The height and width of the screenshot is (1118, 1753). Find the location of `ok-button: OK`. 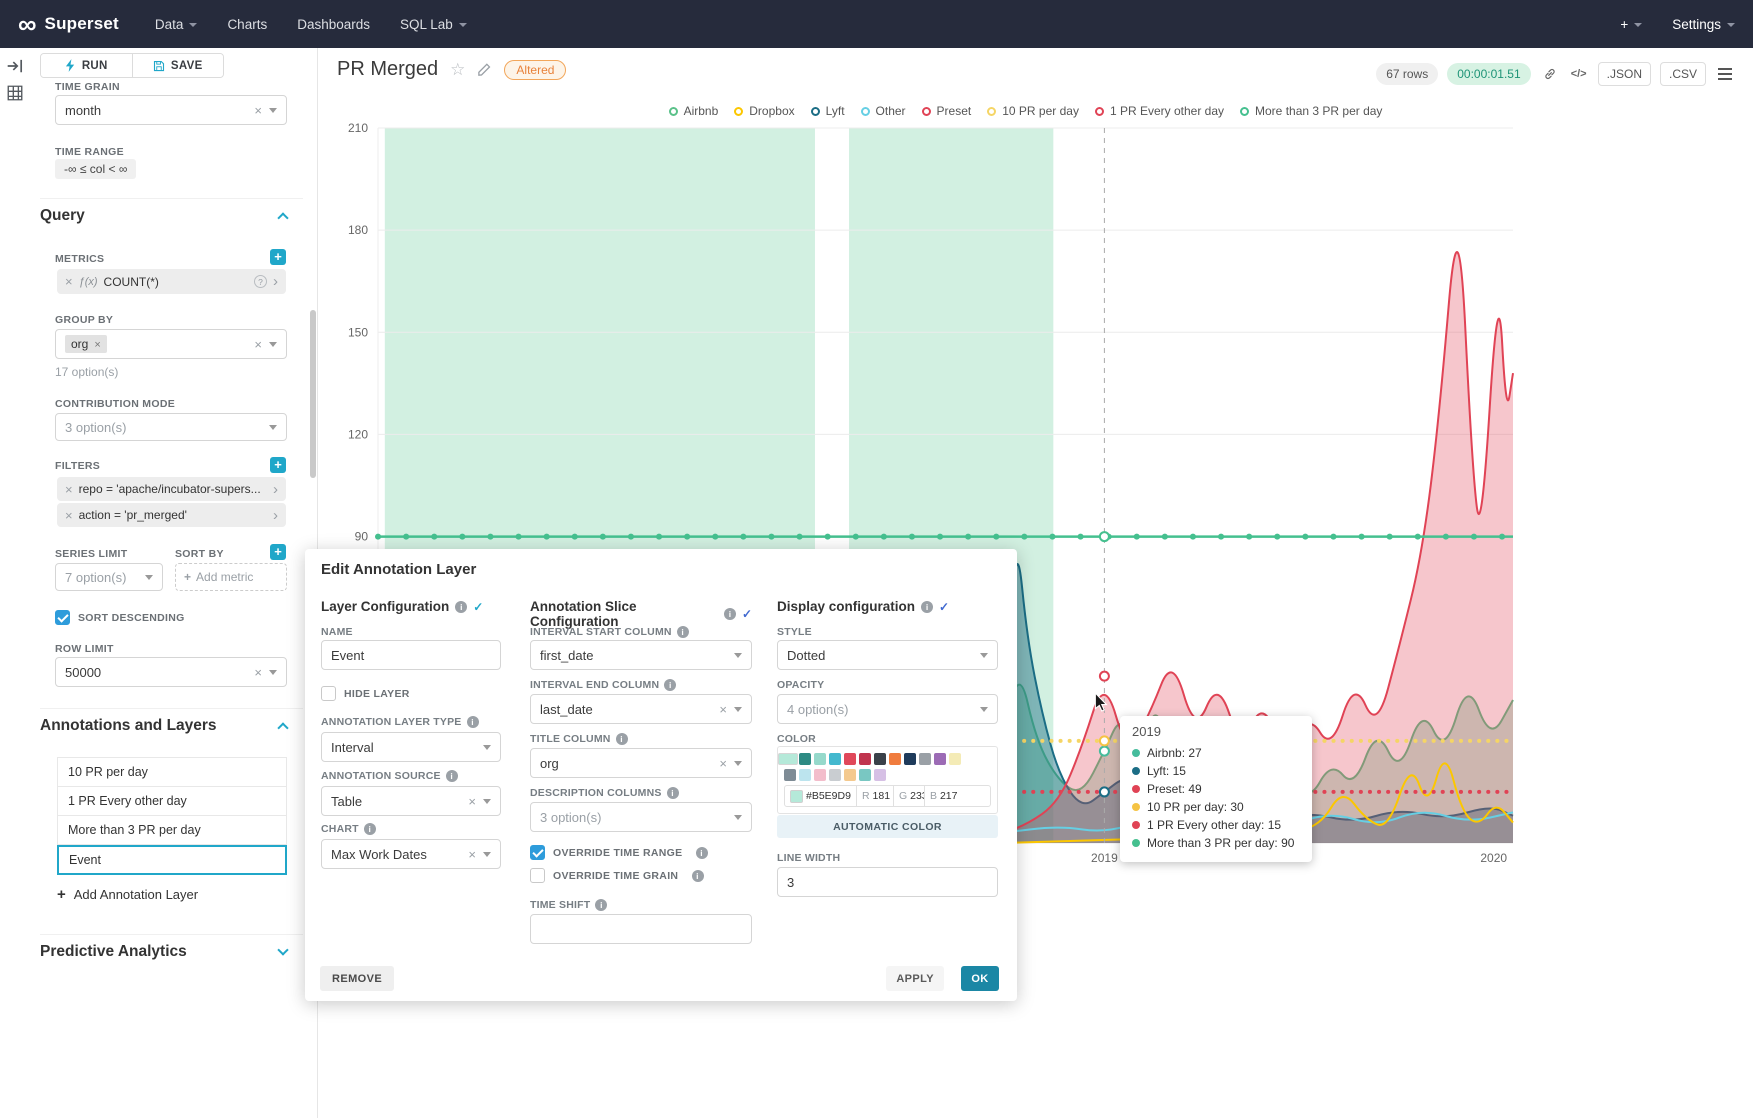

ok-button: OK is located at coordinates (980, 978).